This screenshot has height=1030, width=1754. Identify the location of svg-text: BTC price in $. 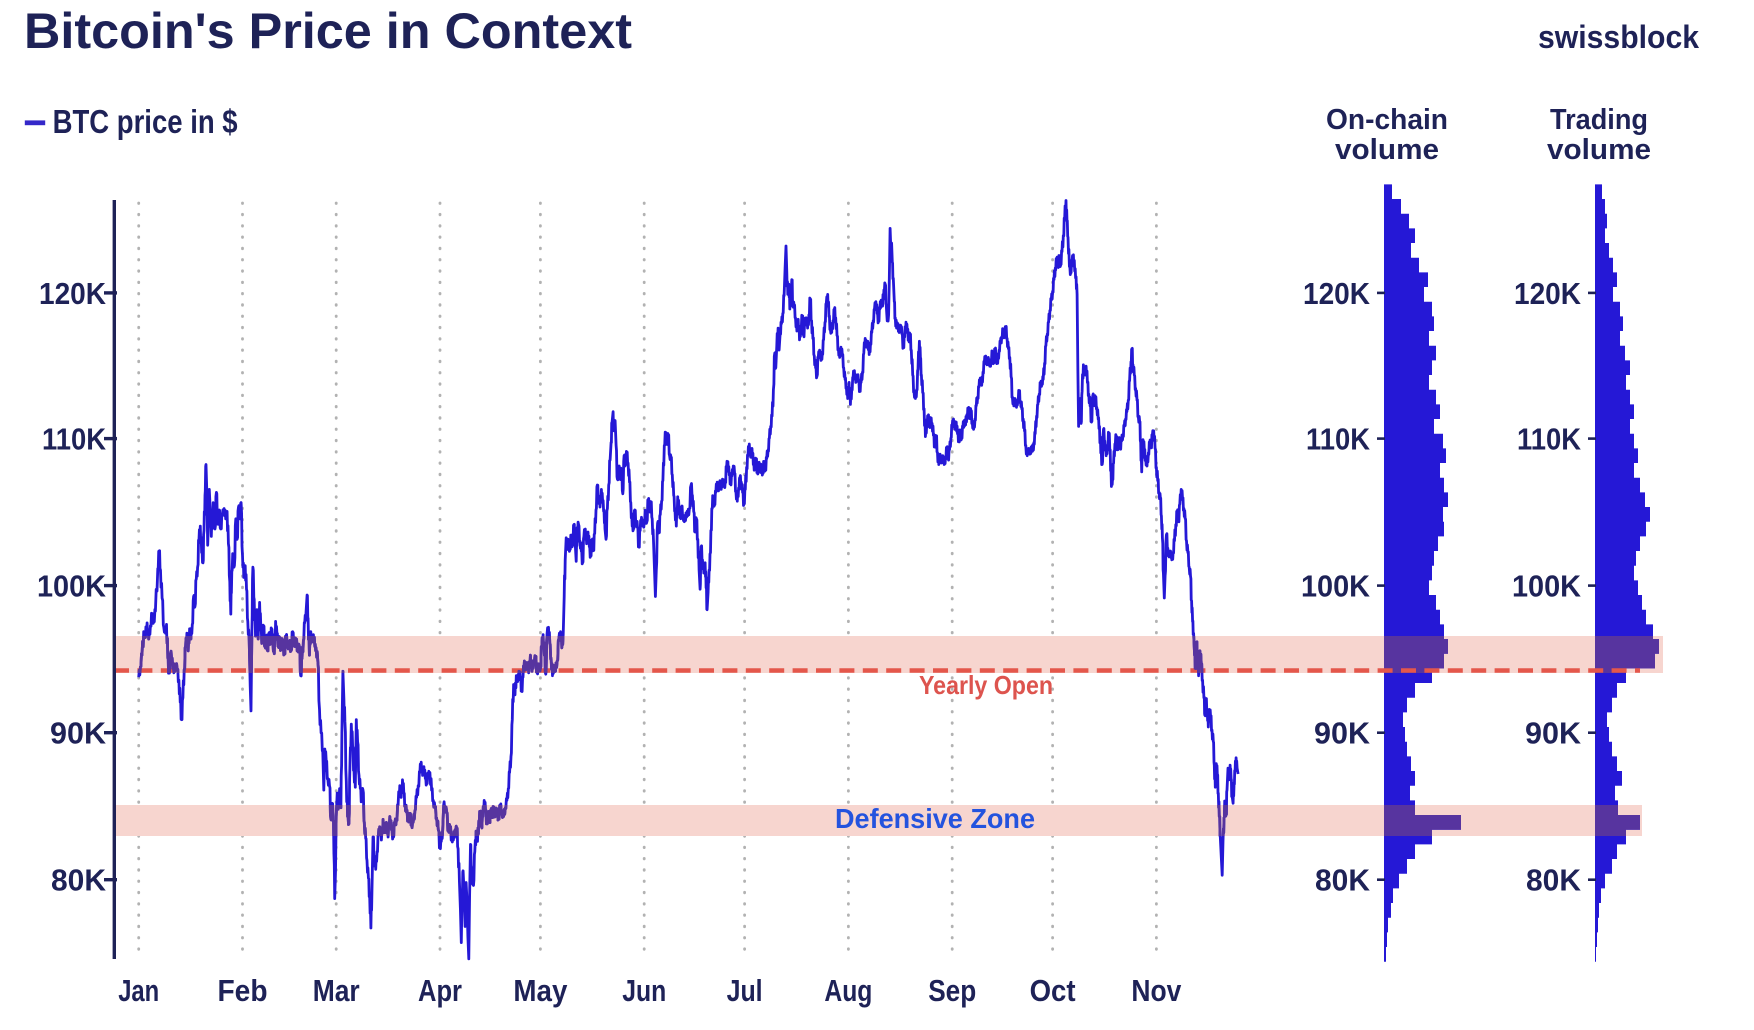
(145, 121).